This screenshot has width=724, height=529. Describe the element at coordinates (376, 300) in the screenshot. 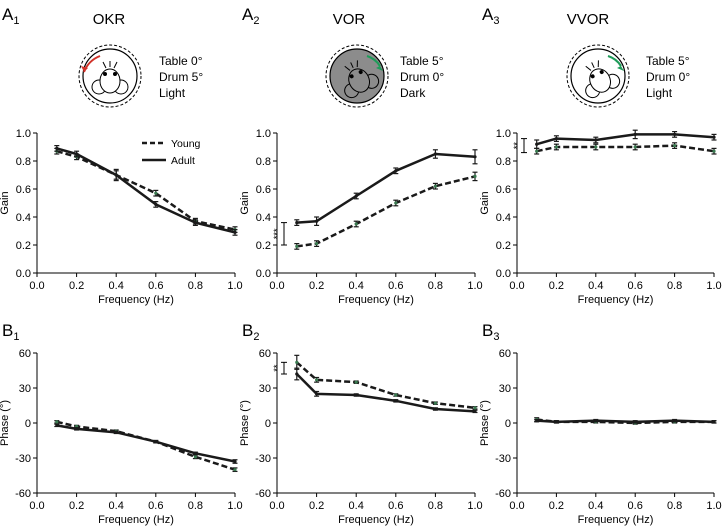

I see `A2-x-axis-label: Frequency (Hz)` at that location.